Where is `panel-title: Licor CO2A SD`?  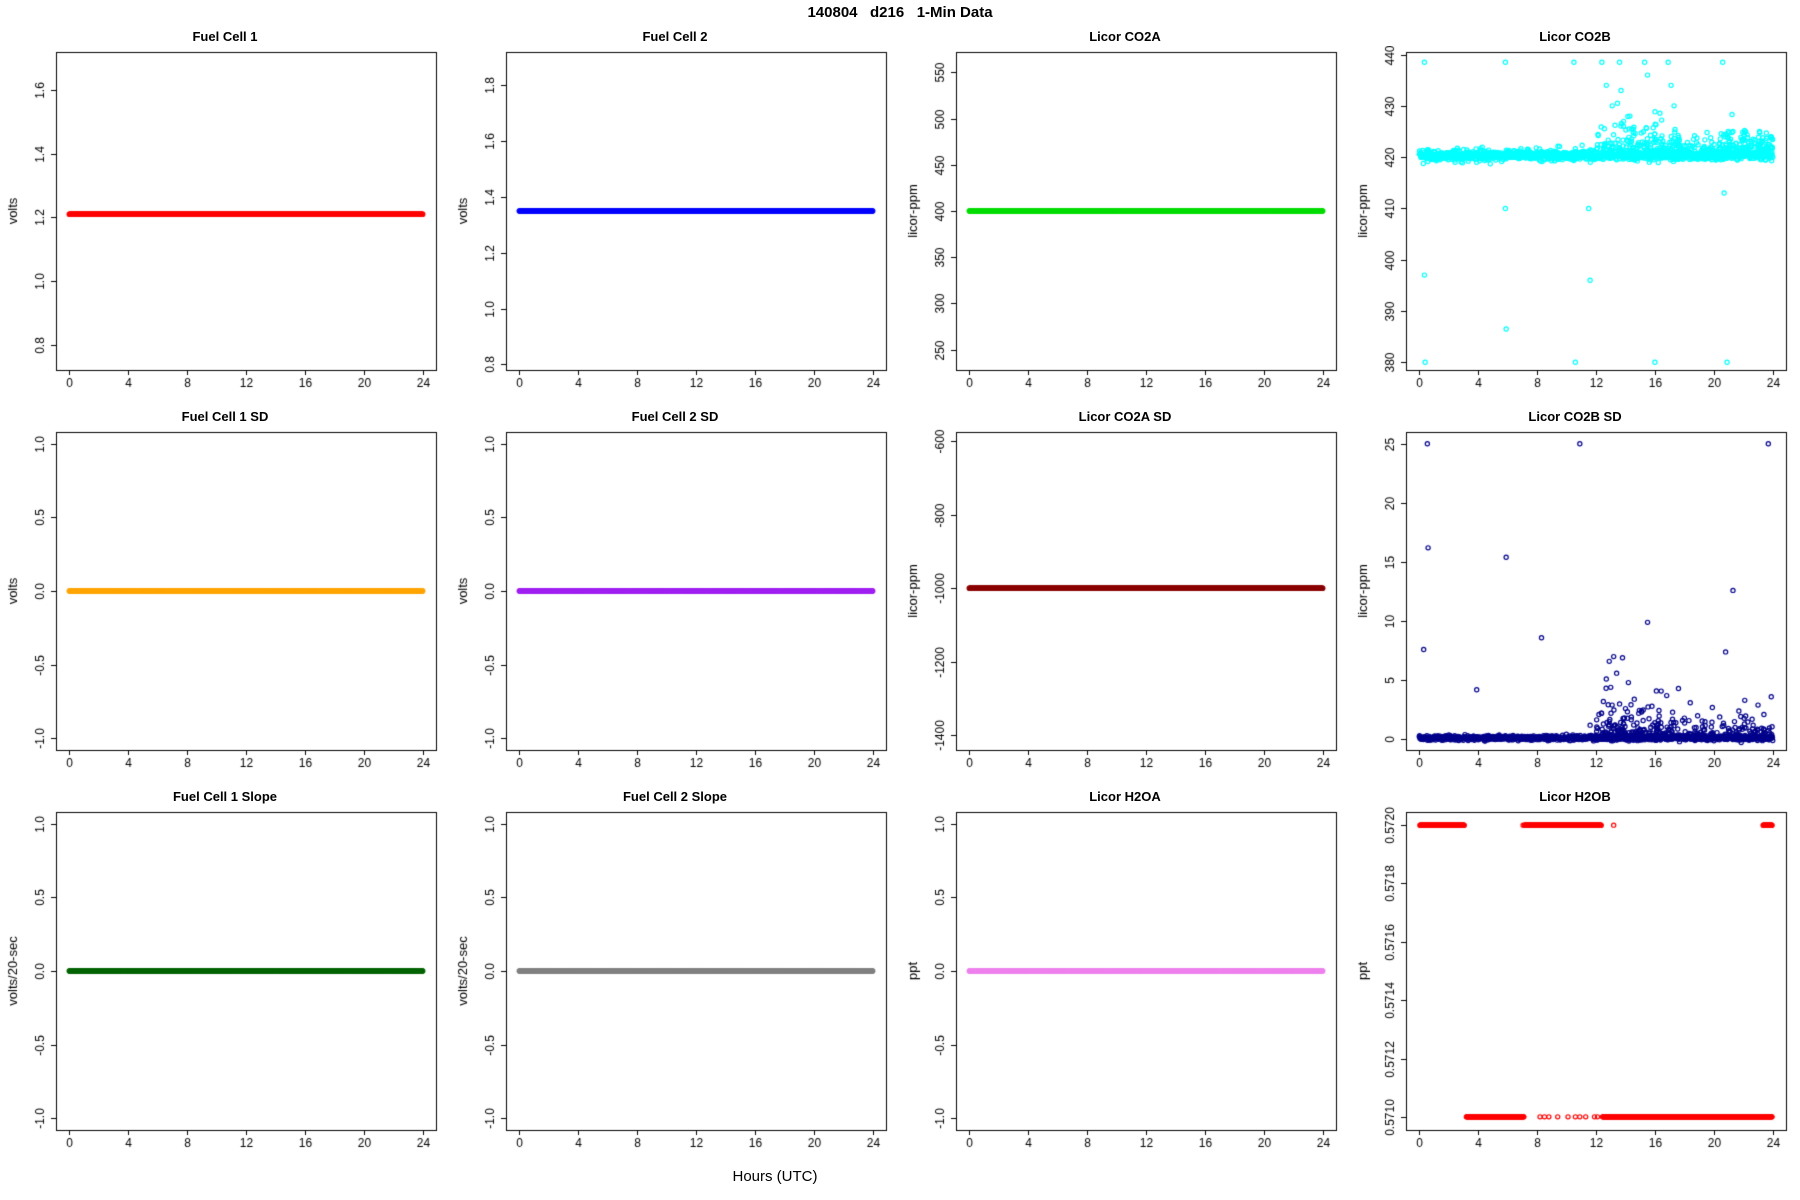
panel-title: Licor CO2A SD is located at coordinates (1125, 416).